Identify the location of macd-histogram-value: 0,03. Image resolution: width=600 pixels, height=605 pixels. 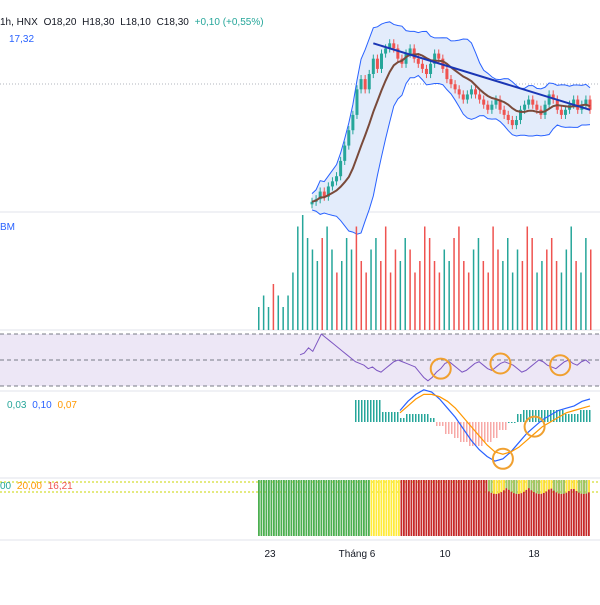
(17, 405).